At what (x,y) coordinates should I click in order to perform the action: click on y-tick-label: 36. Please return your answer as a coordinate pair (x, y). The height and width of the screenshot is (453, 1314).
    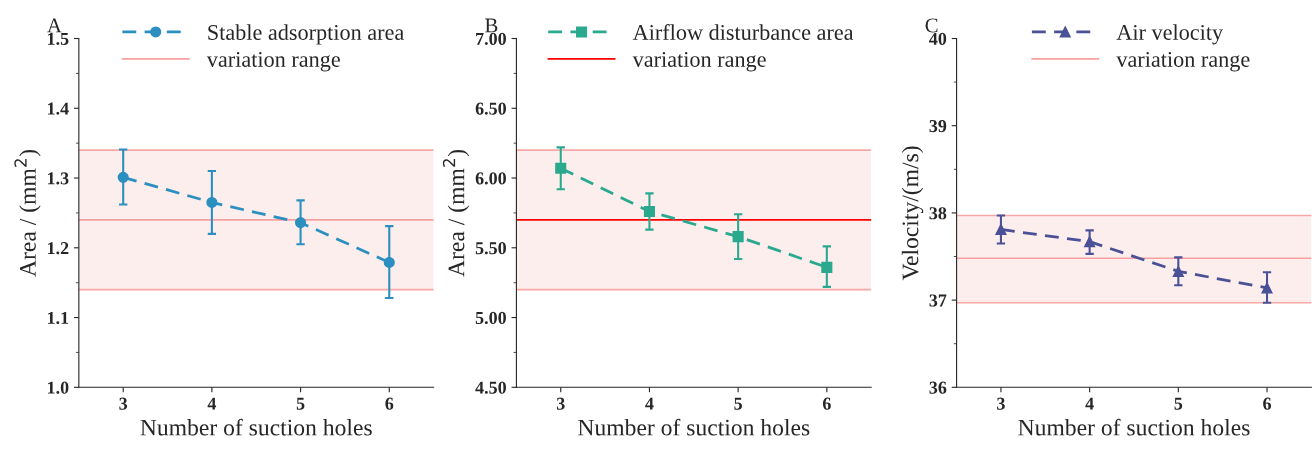
    Looking at the image, I should click on (938, 387).